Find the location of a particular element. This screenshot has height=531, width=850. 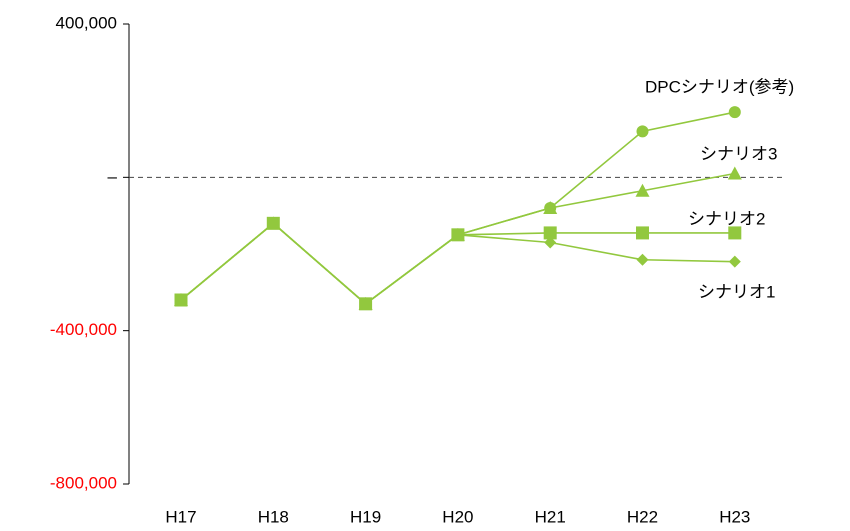

x-tick-label: H18 is located at coordinates (273, 516).